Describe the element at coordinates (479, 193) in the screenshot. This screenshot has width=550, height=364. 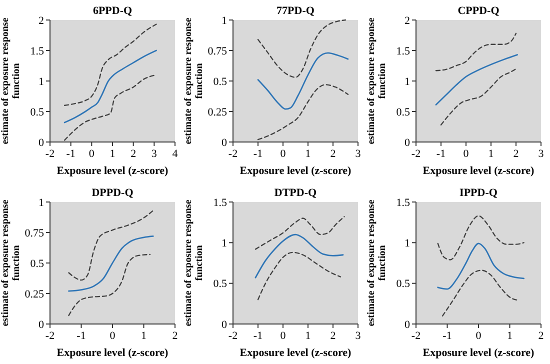
I see `chart-title: IPPD-Q` at that location.